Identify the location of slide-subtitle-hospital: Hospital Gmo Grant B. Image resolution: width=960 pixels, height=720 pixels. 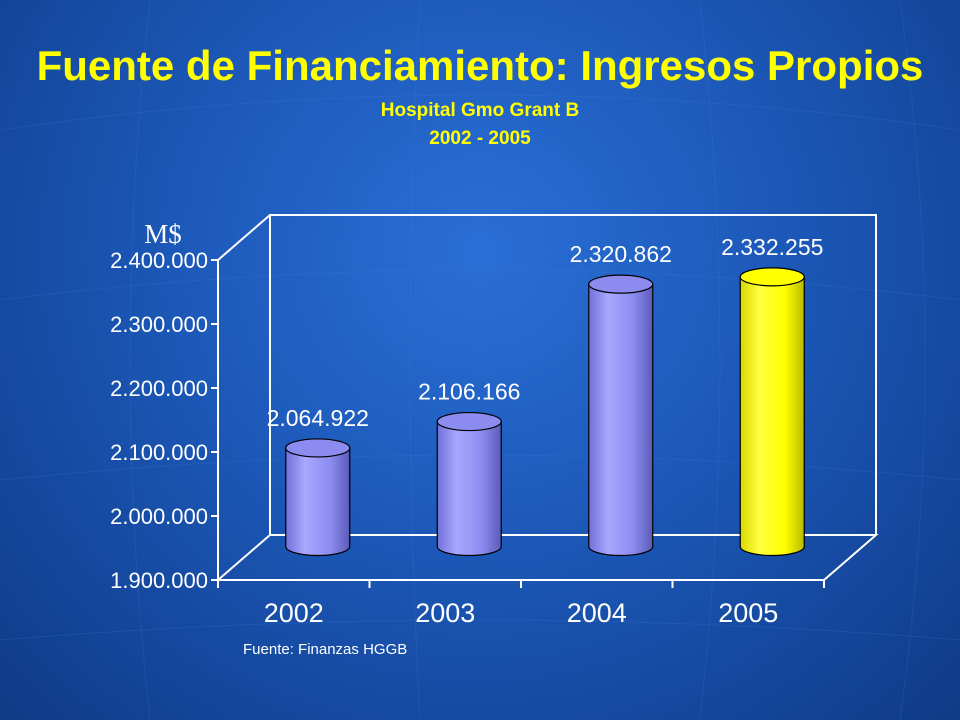
(480, 110).